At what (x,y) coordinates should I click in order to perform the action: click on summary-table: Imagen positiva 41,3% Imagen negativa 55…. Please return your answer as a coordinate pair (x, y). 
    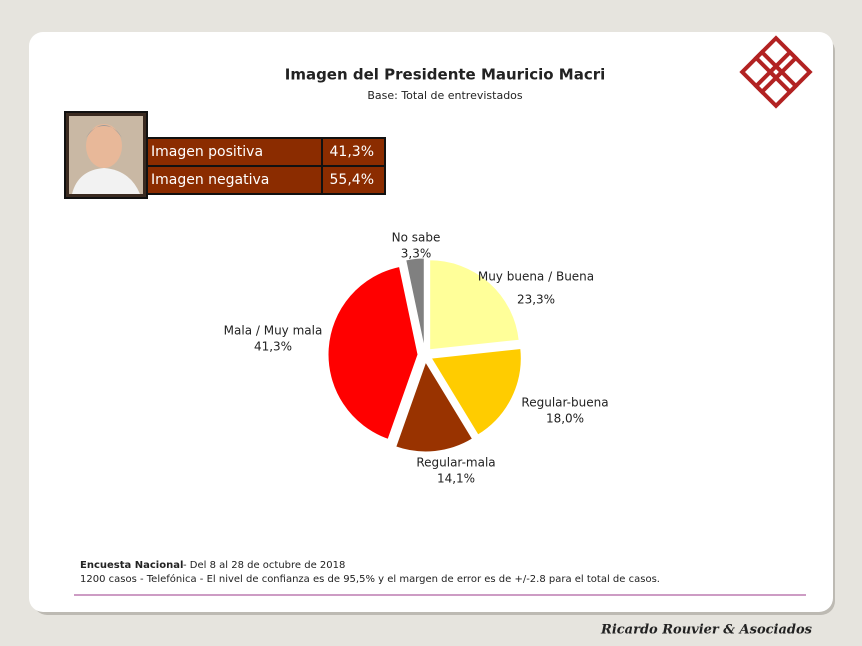
    Looking at the image, I should click on (266, 166).